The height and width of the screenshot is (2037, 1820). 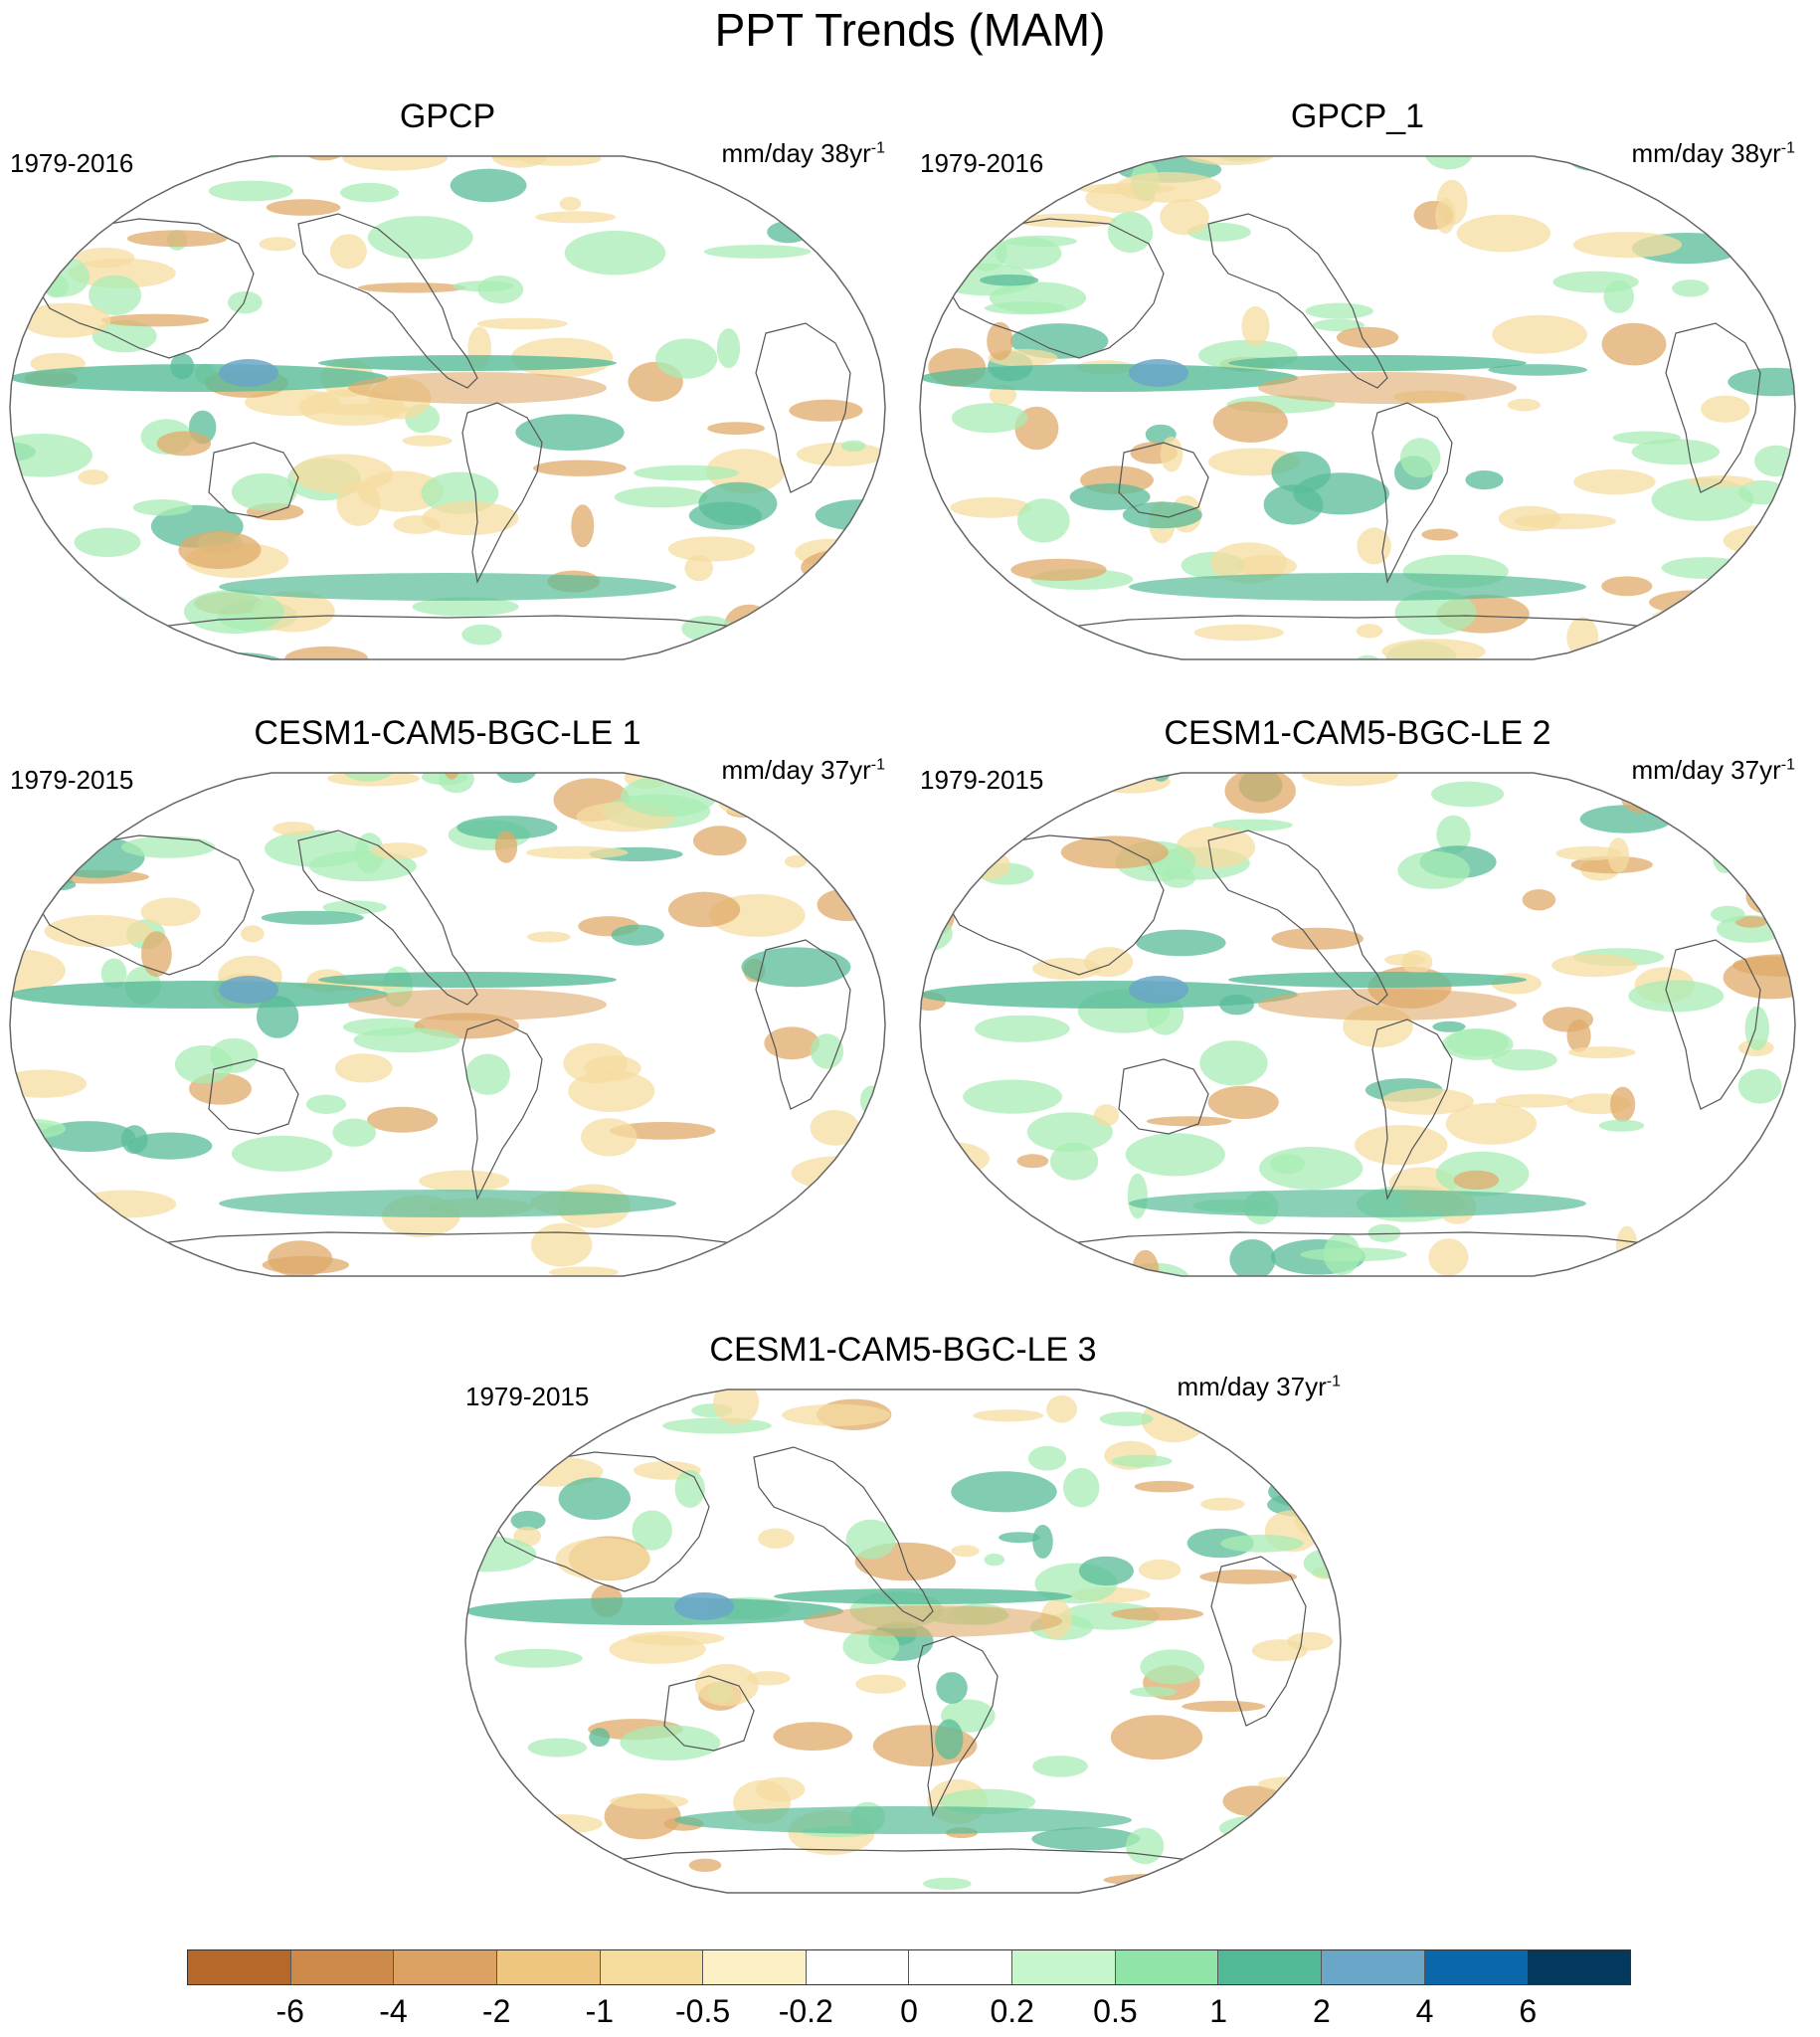 What do you see at coordinates (1528, 2011) in the screenshot?
I see `colorbar-tick-label: 6` at bounding box center [1528, 2011].